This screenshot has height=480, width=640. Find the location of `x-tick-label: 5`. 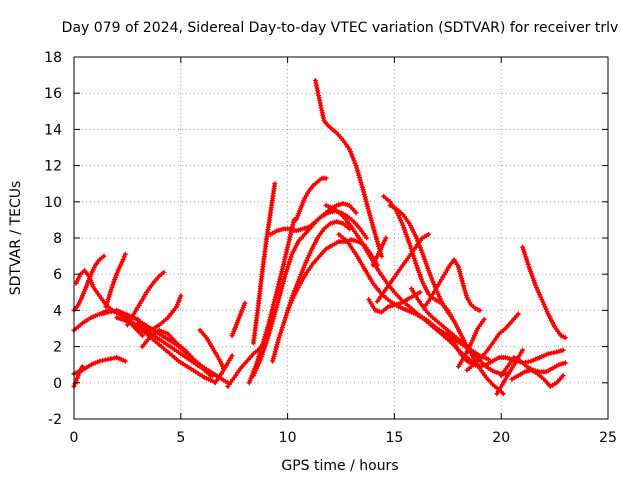

x-tick-label: 5 is located at coordinates (180, 438).